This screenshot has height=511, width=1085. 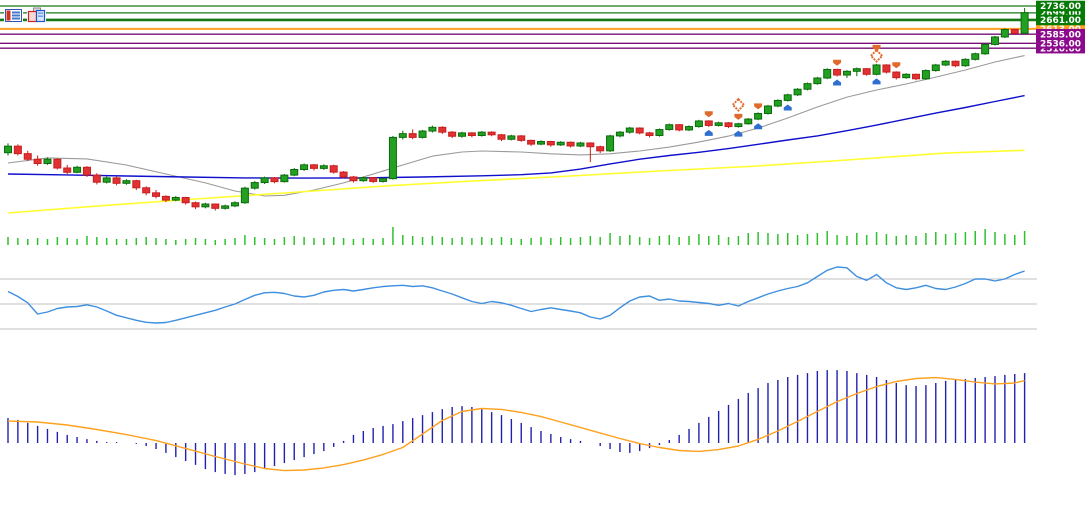 What do you see at coordinates (516, 236) in the screenshot?
I see `volume-series` at bounding box center [516, 236].